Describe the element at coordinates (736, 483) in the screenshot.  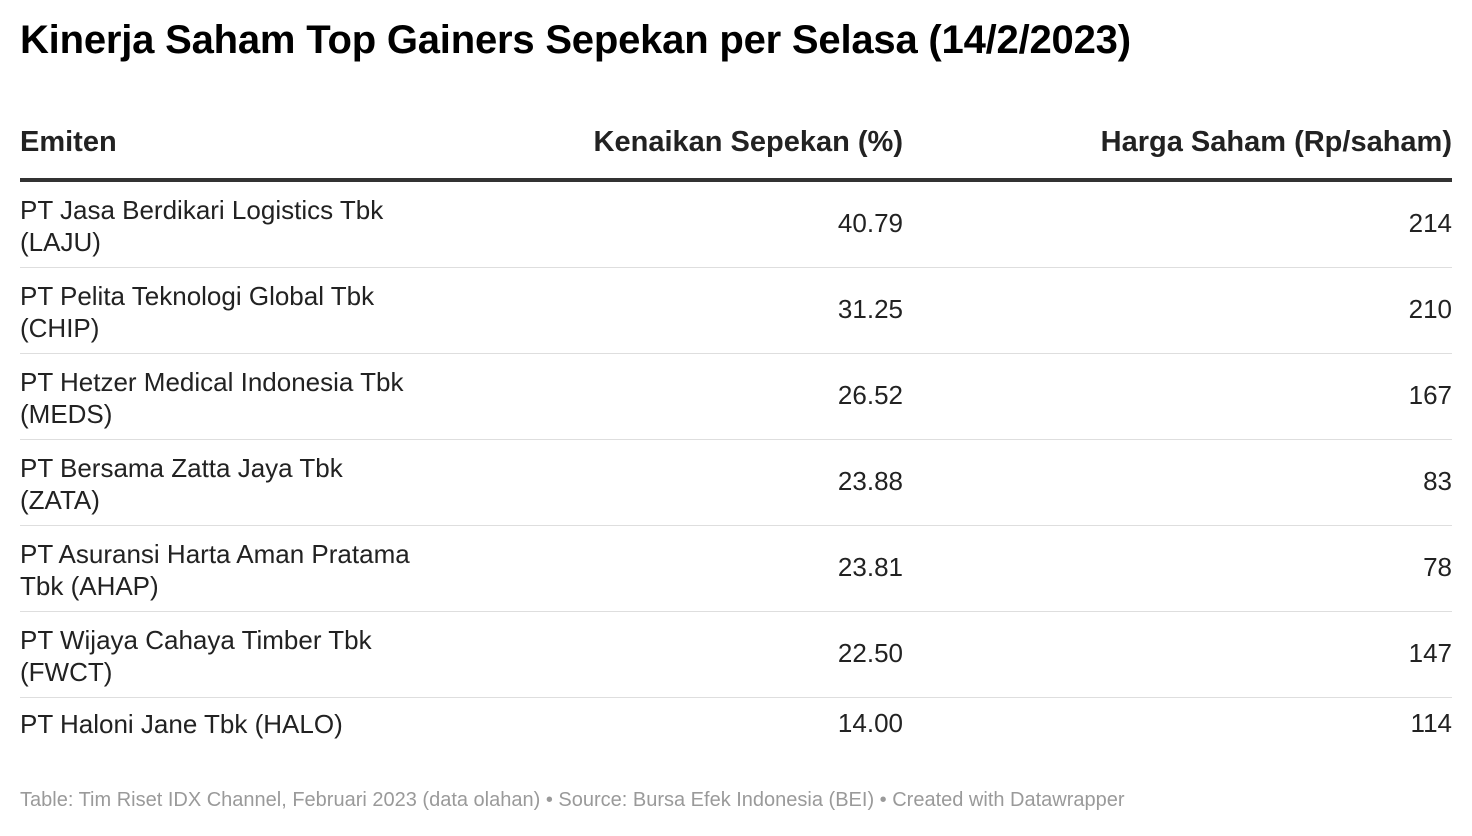
I see `table-row: PT Bersama Zatta Jaya Tbk (ZATA) 23.88 83` at that location.